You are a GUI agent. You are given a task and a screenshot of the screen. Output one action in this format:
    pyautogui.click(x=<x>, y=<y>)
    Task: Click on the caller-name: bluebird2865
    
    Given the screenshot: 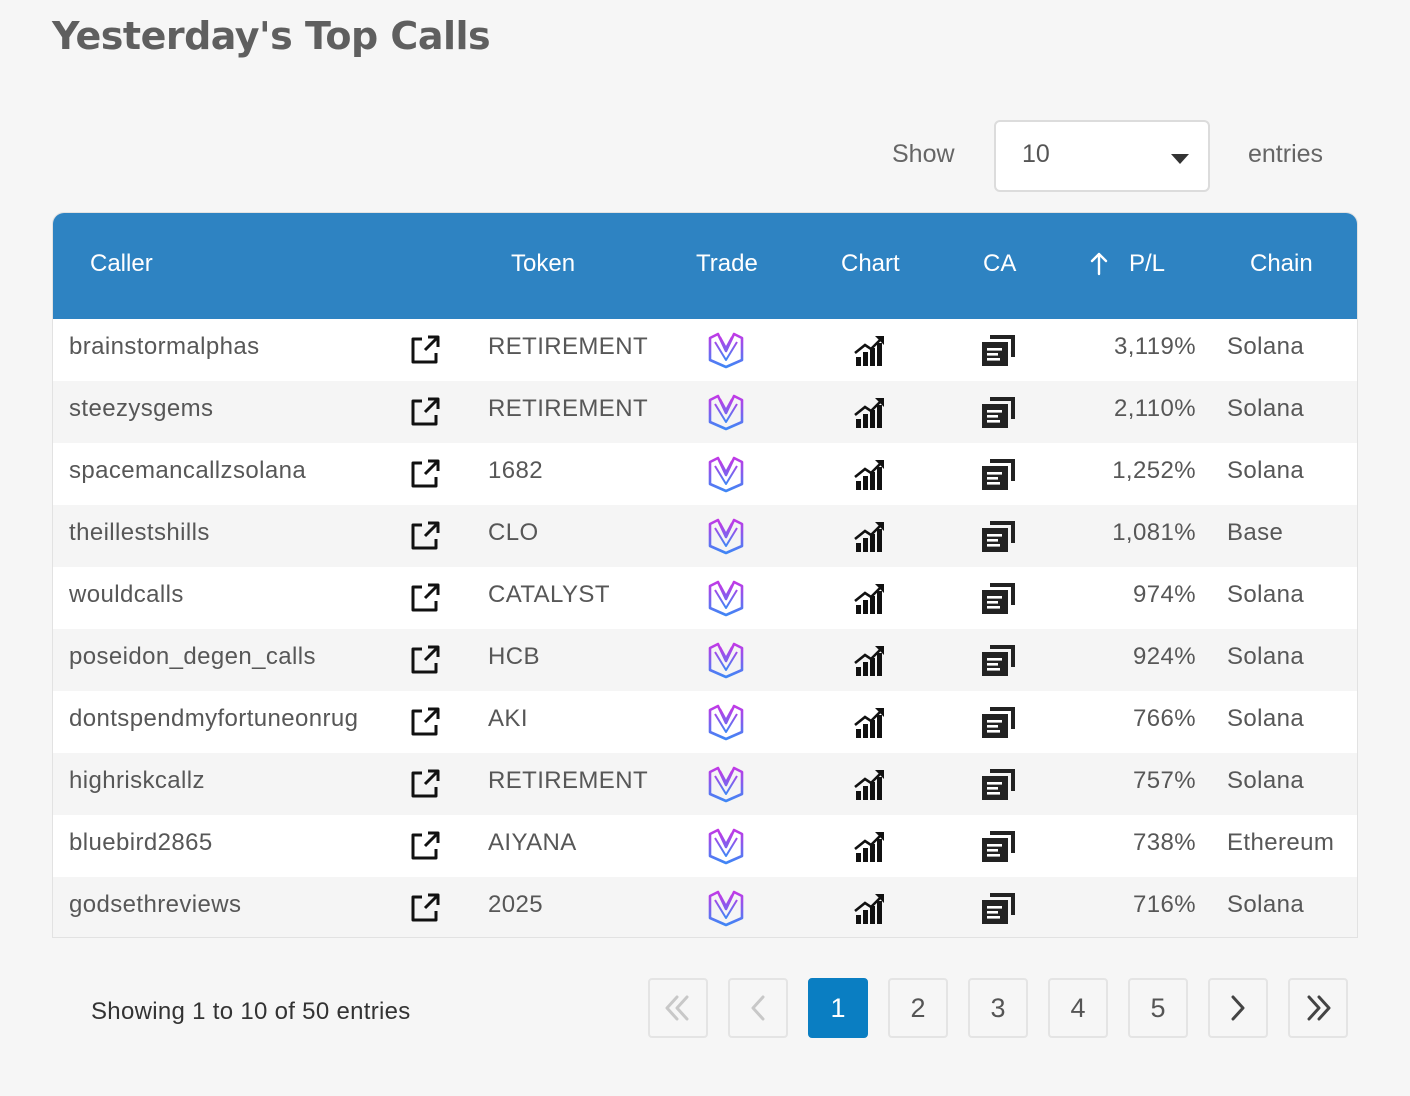 What is the action you would take?
    pyautogui.click(x=141, y=842)
    